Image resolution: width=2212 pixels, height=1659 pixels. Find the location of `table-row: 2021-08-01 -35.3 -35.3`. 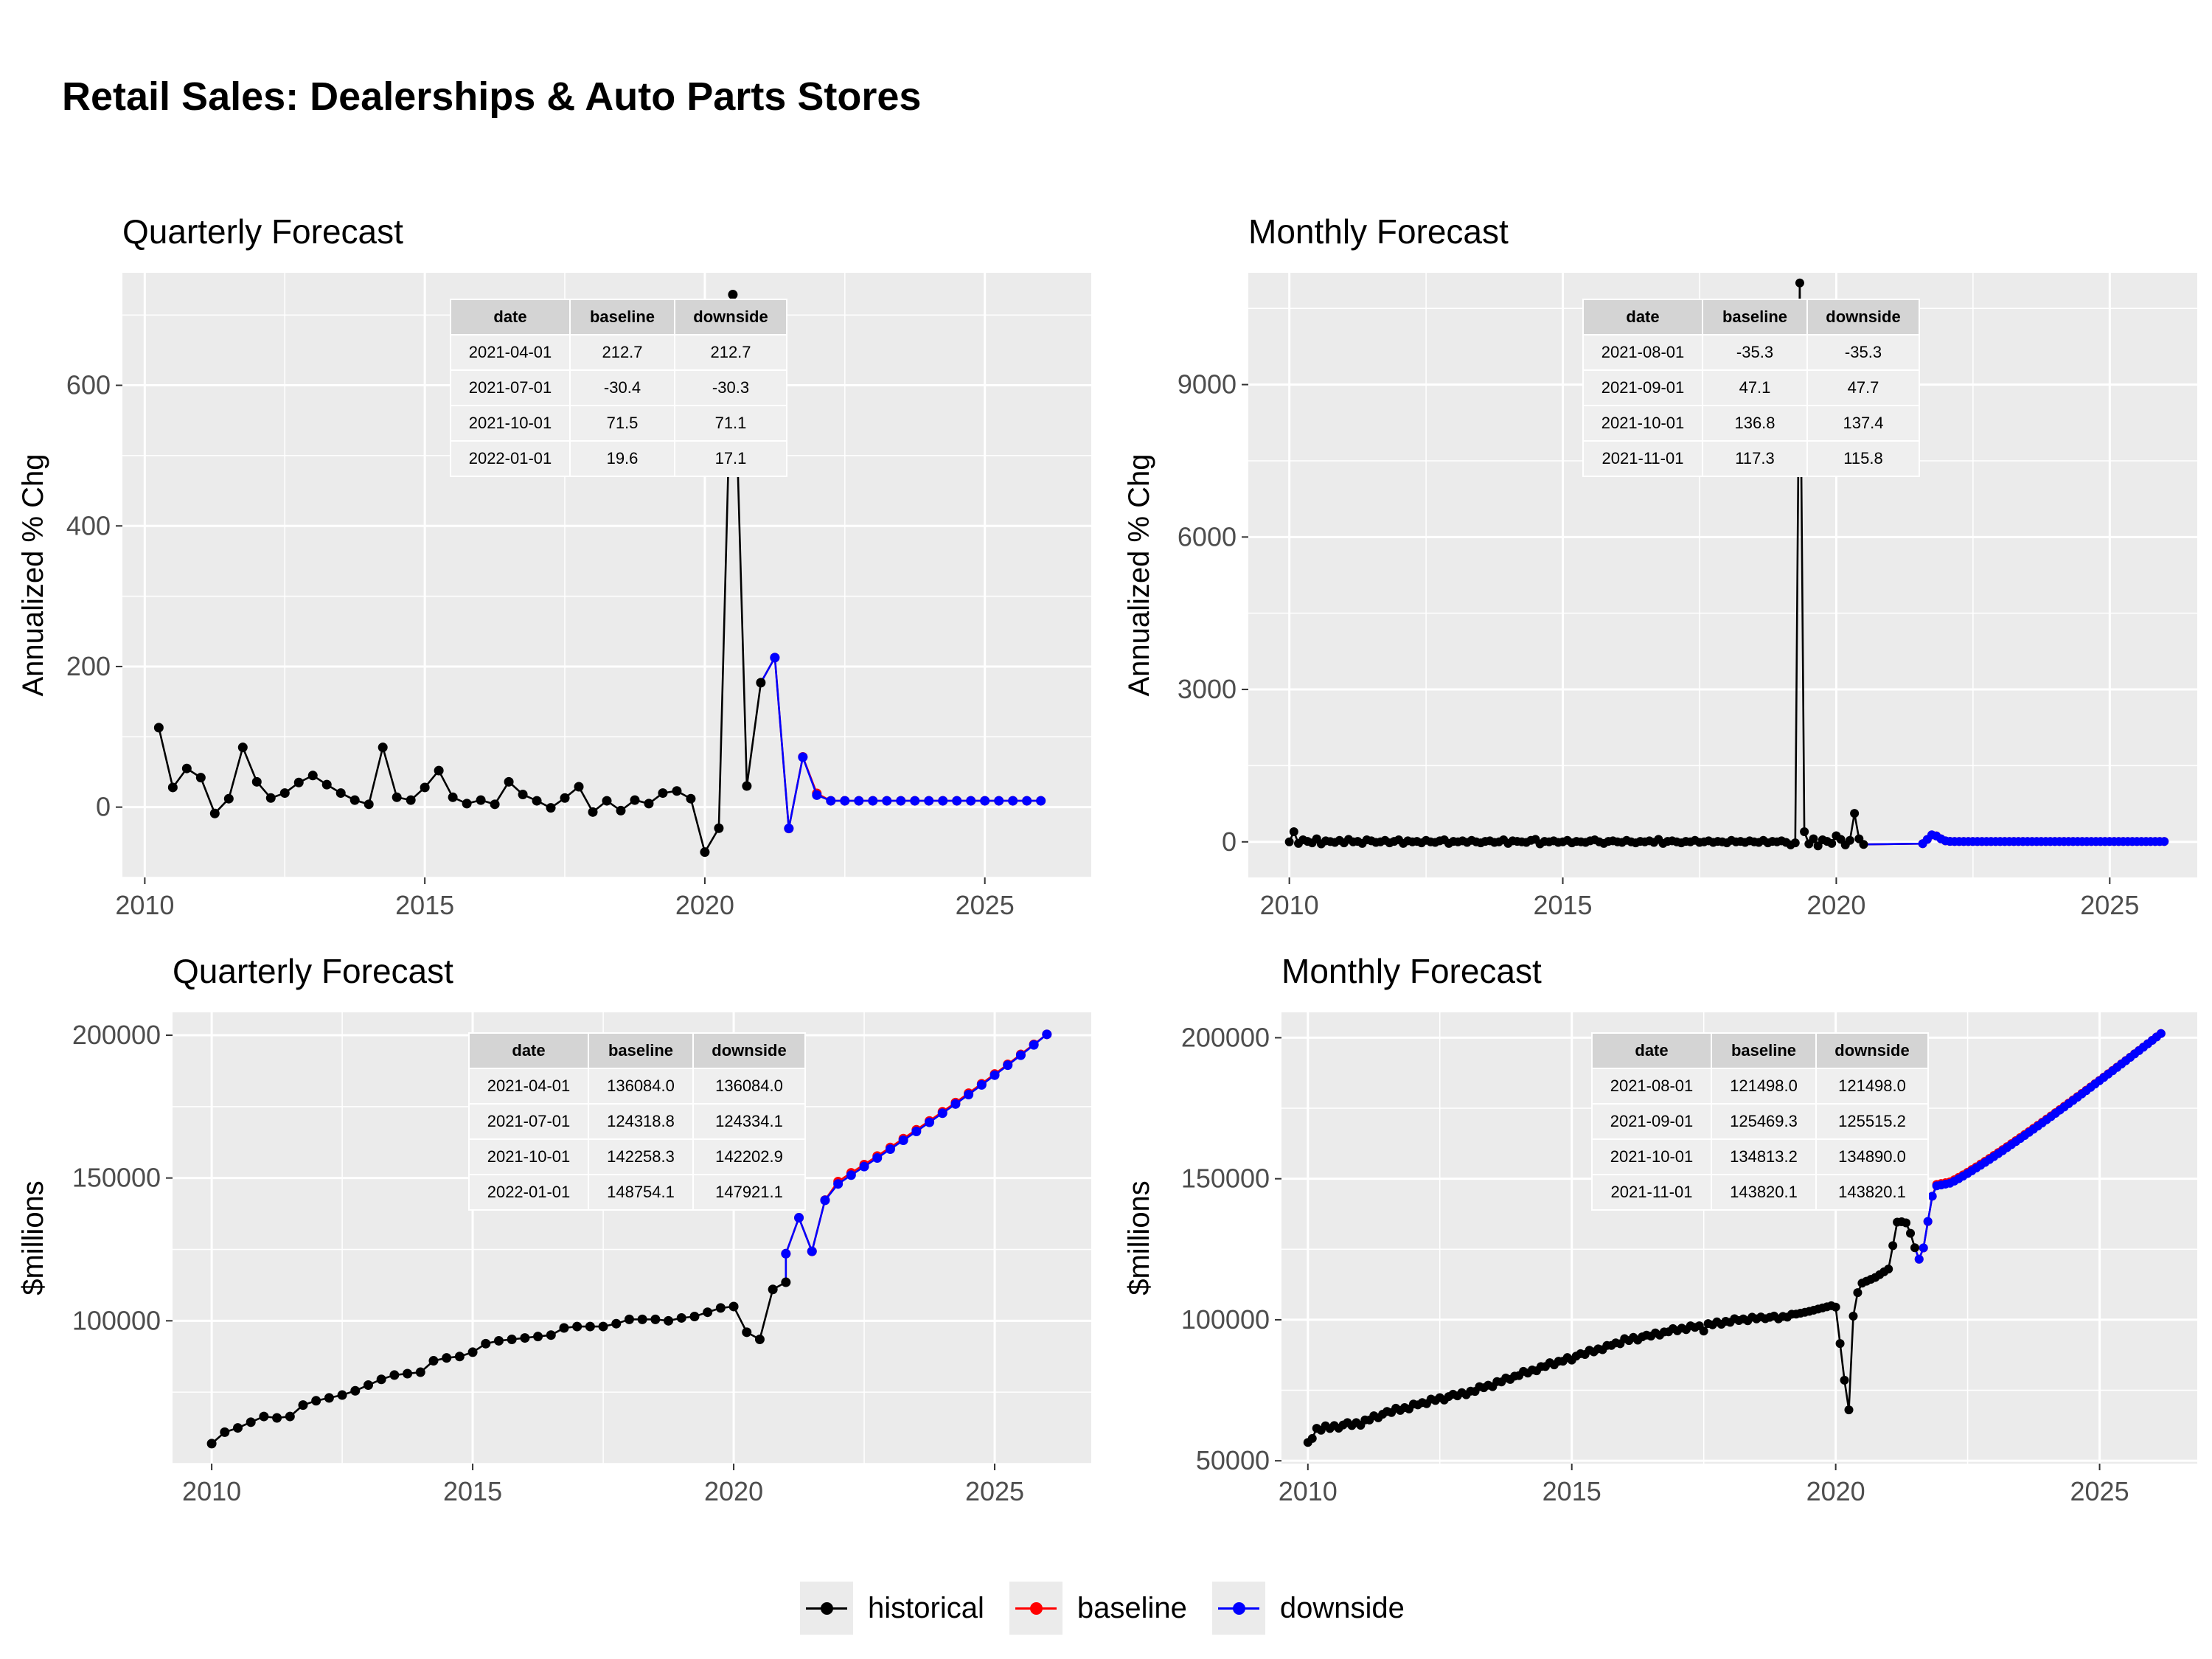

table-row: 2021-08-01 -35.3 -35.3 is located at coordinates (1751, 352).